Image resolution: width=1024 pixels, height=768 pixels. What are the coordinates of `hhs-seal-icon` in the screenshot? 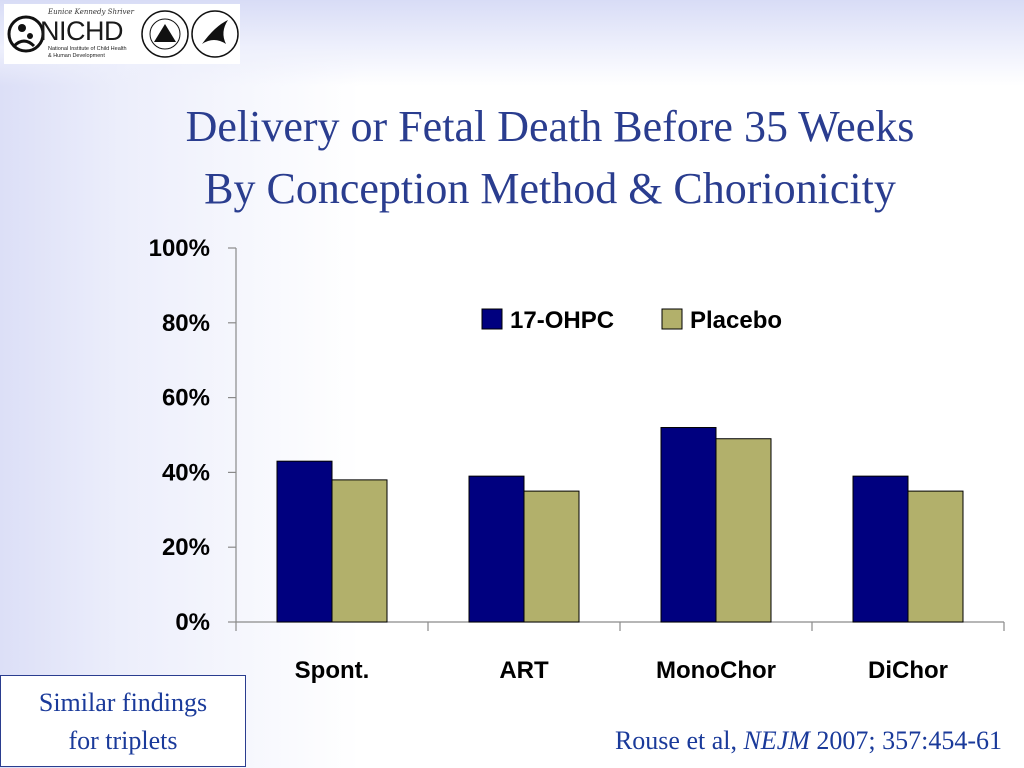 It's located at (215, 34).